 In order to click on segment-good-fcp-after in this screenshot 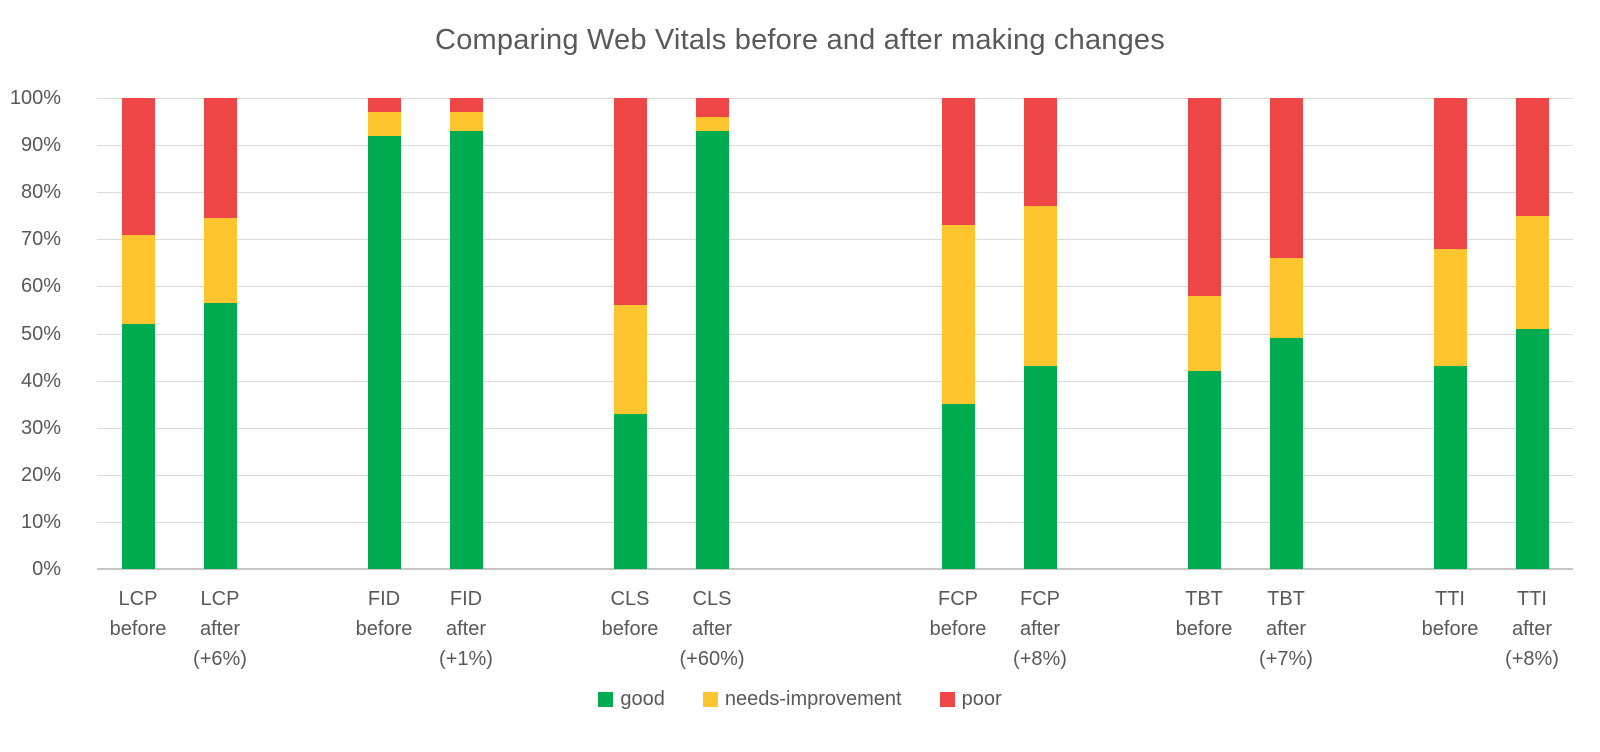, I will do `click(1040, 467)`.